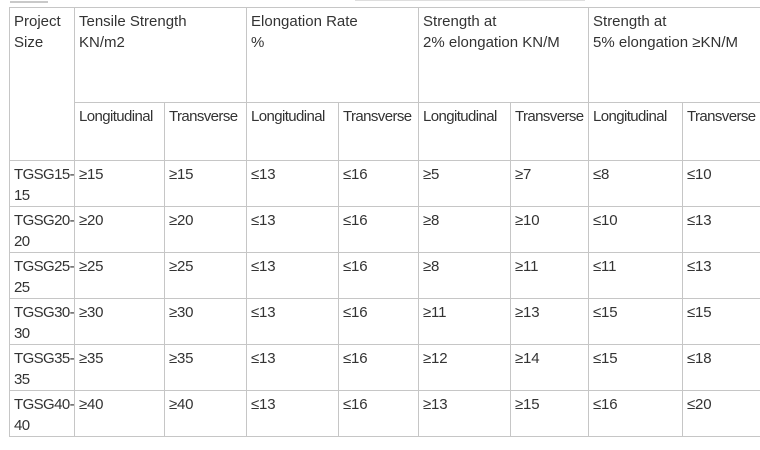  I want to click on subheader-elongation-longitudinal: Longitudinal, so click(293, 131).